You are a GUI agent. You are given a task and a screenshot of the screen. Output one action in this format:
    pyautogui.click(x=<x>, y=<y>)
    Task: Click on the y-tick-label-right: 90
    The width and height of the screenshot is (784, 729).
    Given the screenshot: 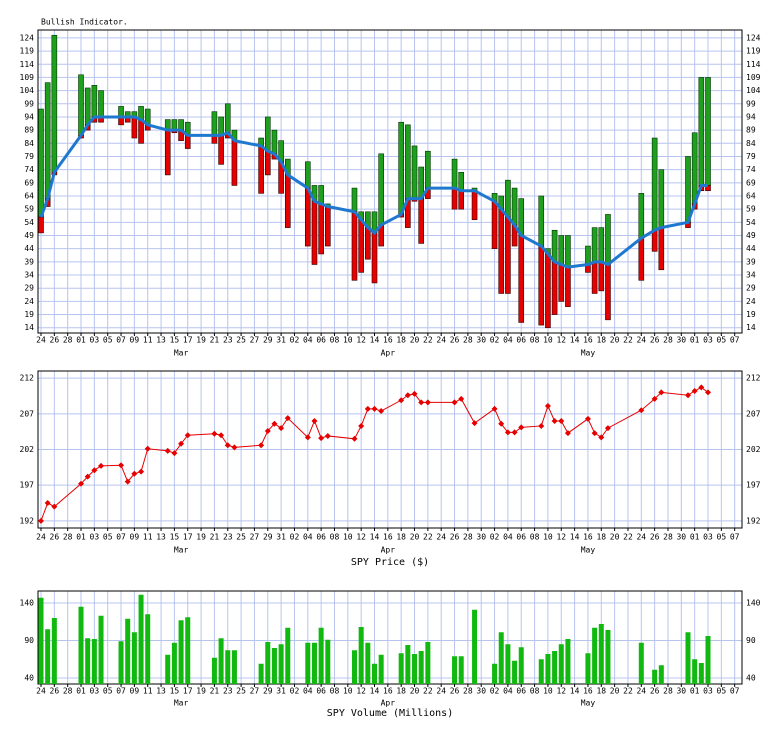 What is the action you would take?
    pyautogui.click(x=751, y=640)
    